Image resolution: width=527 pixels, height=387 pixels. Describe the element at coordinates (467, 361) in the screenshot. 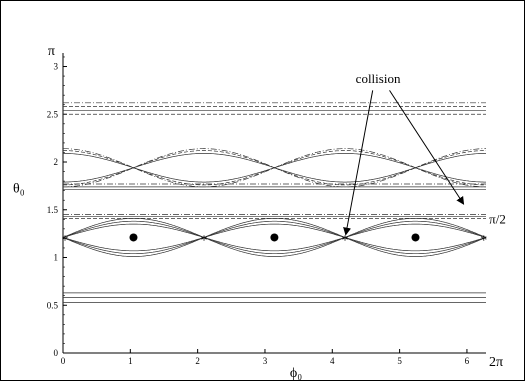

I see `x-tick-label: 6` at that location.